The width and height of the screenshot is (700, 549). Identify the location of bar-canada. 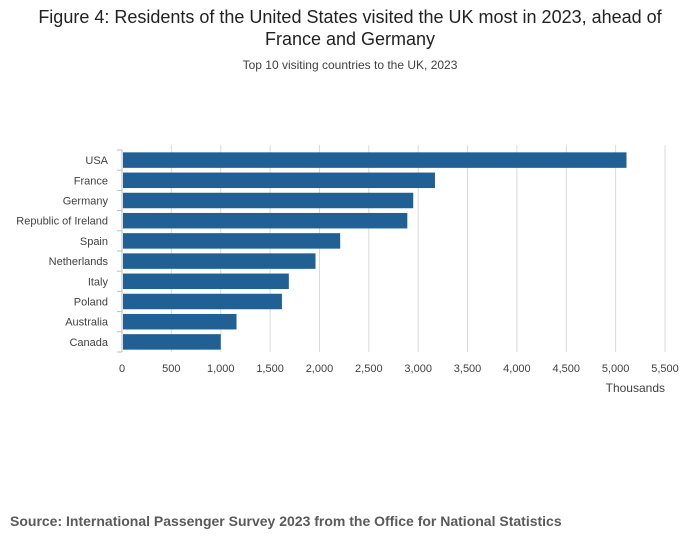
(172, 342).